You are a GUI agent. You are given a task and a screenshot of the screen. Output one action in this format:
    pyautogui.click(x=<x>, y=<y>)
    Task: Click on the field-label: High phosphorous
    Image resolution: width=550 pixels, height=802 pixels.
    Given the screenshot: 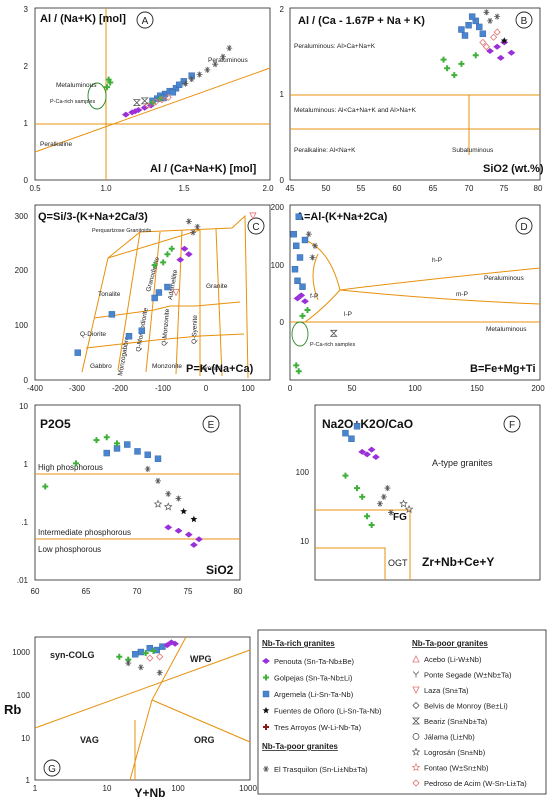 What is the action you would take?
    pyautogui.click(x=70, y=467)
    